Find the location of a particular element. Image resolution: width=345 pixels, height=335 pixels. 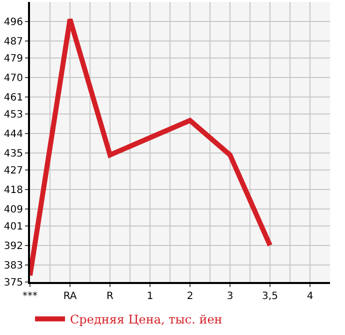

y-tick-label: 496 is located at coordinates (13, 22).